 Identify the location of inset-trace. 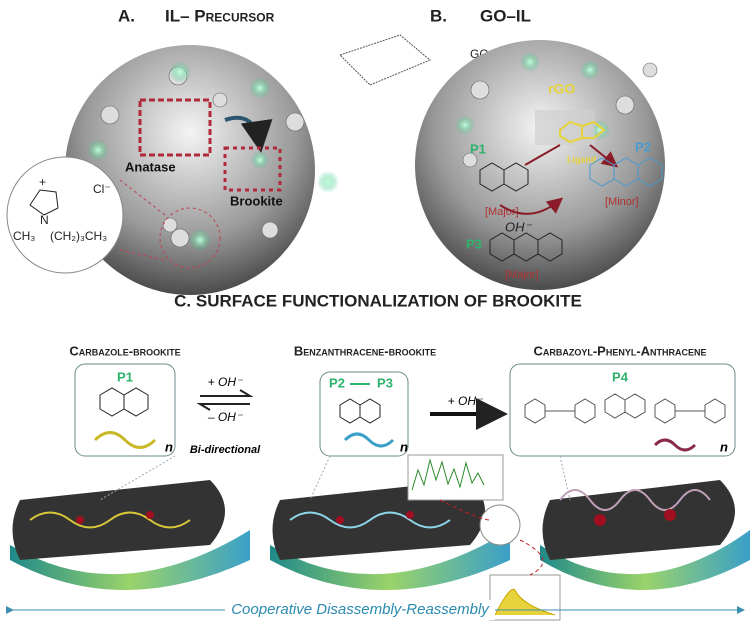
(448, 474).